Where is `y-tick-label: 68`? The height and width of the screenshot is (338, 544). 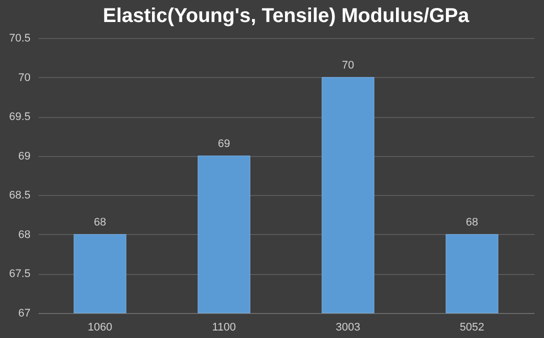
y-tick-label: 68 is located at coordinates (24, 234).